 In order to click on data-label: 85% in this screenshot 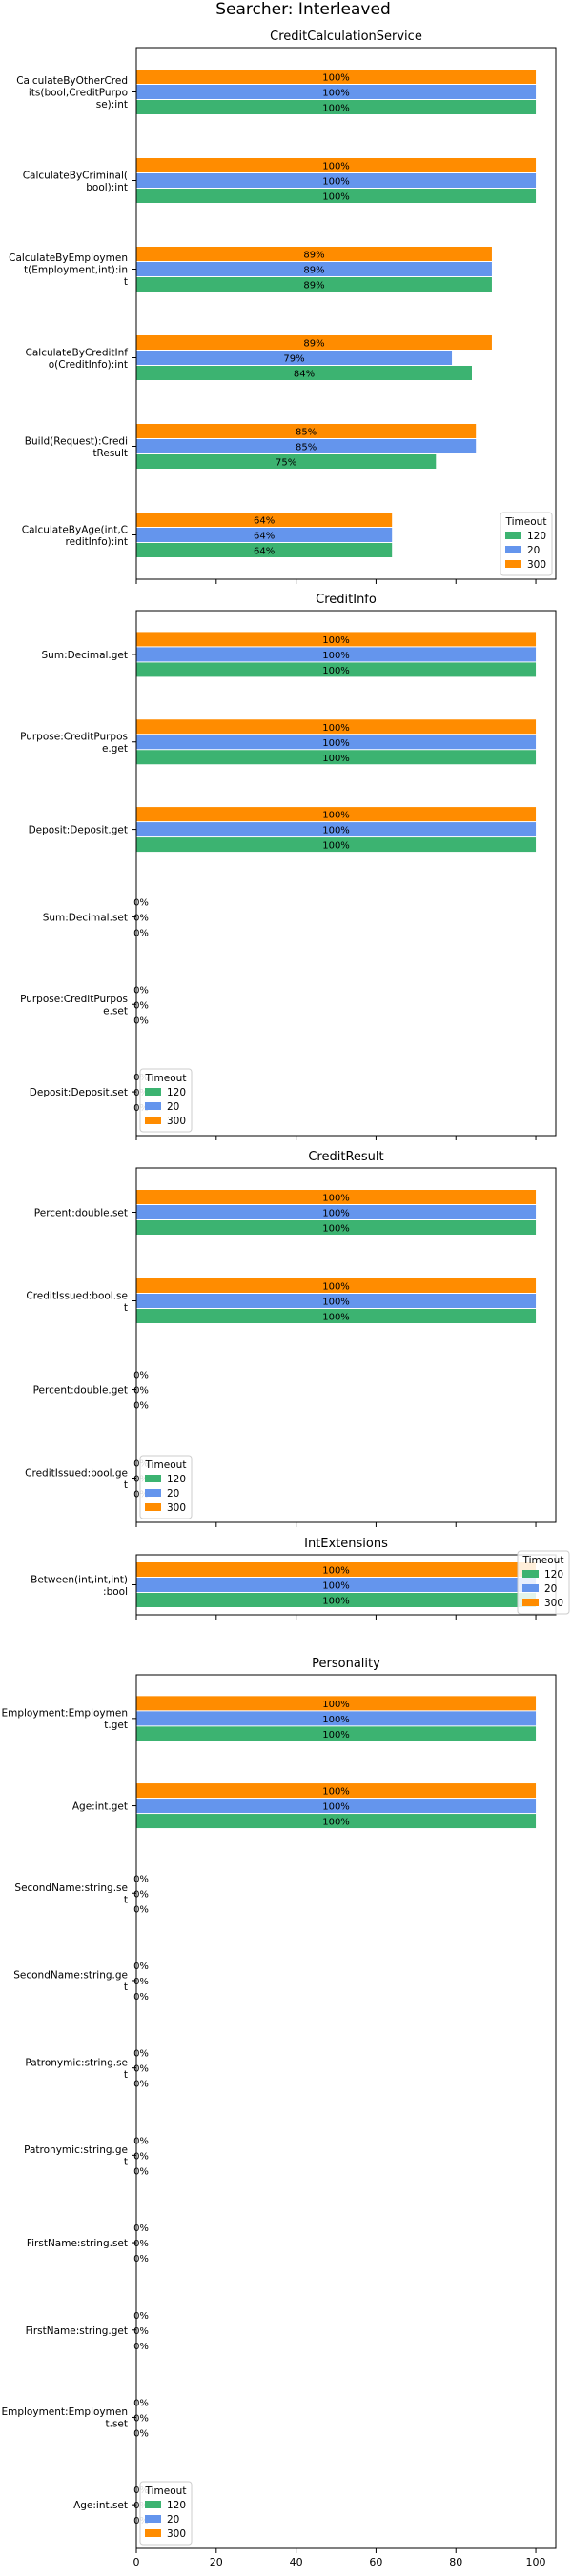, I will do `click(306, 433)`.